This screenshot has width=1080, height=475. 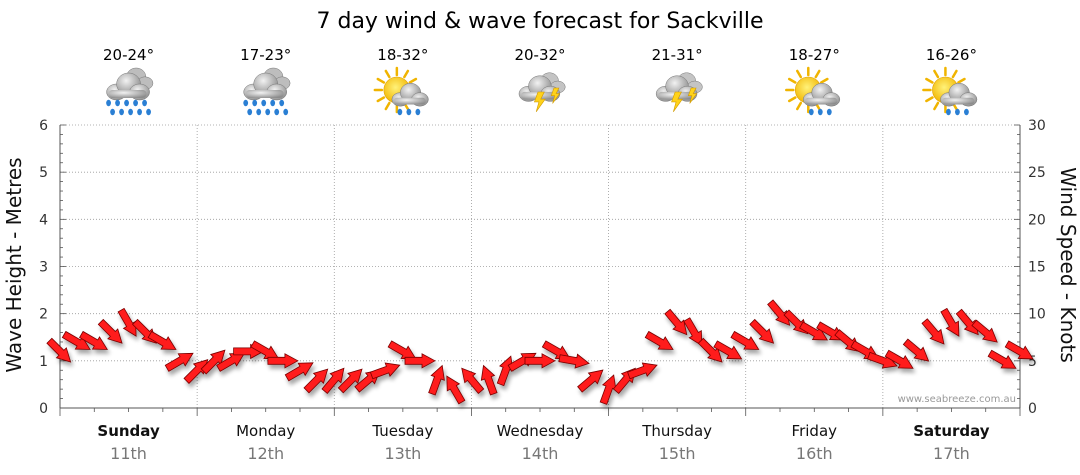 I want to click on temperature-label: 20-24°, so click(x=128, y=55).